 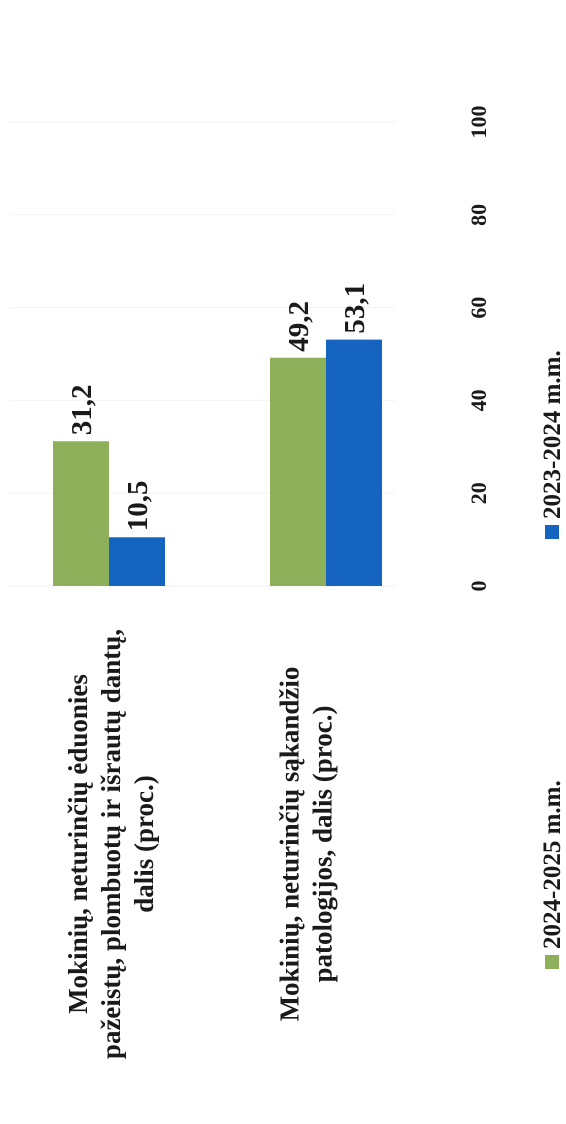 I want to click on tick-label: 60, so click(x=478, y=308).